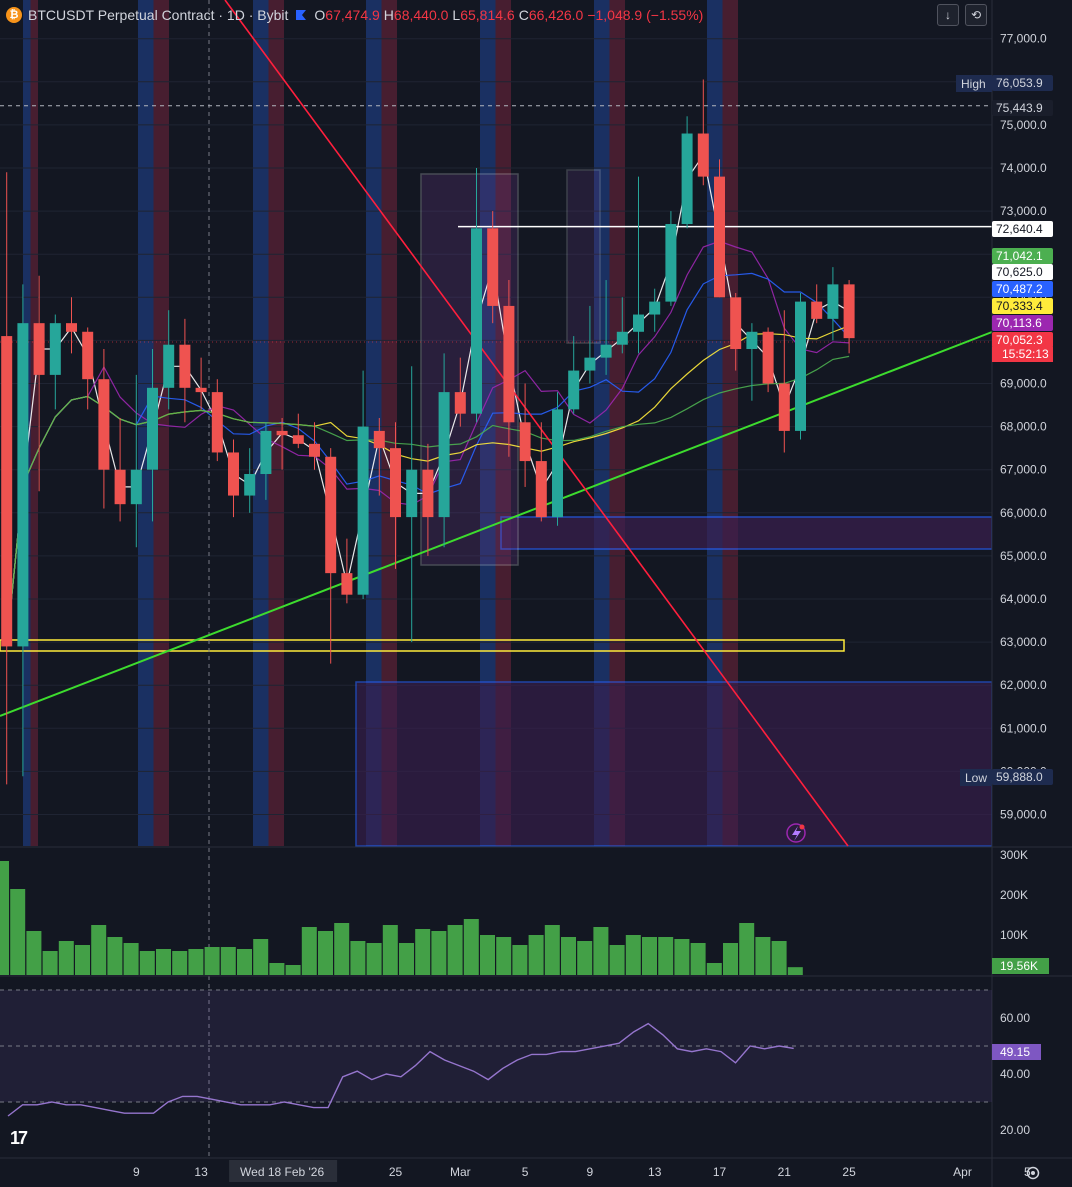 Image resolution: width=1072 pixels, height=1187 pixels. What do you see at coordinates (456, 15) in the screenshot?
I see `low-key: L` at bounding box center [456, 15].